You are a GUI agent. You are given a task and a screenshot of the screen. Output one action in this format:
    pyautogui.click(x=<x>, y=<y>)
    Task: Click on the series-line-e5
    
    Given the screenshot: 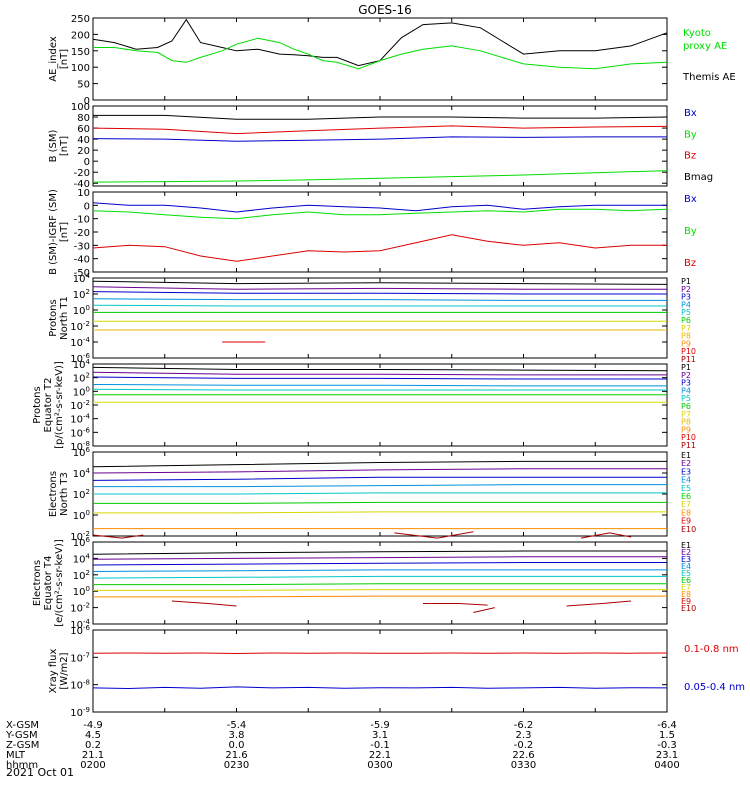 What is the action you would take?
    pyautogui.click(x=380, y=493)
    